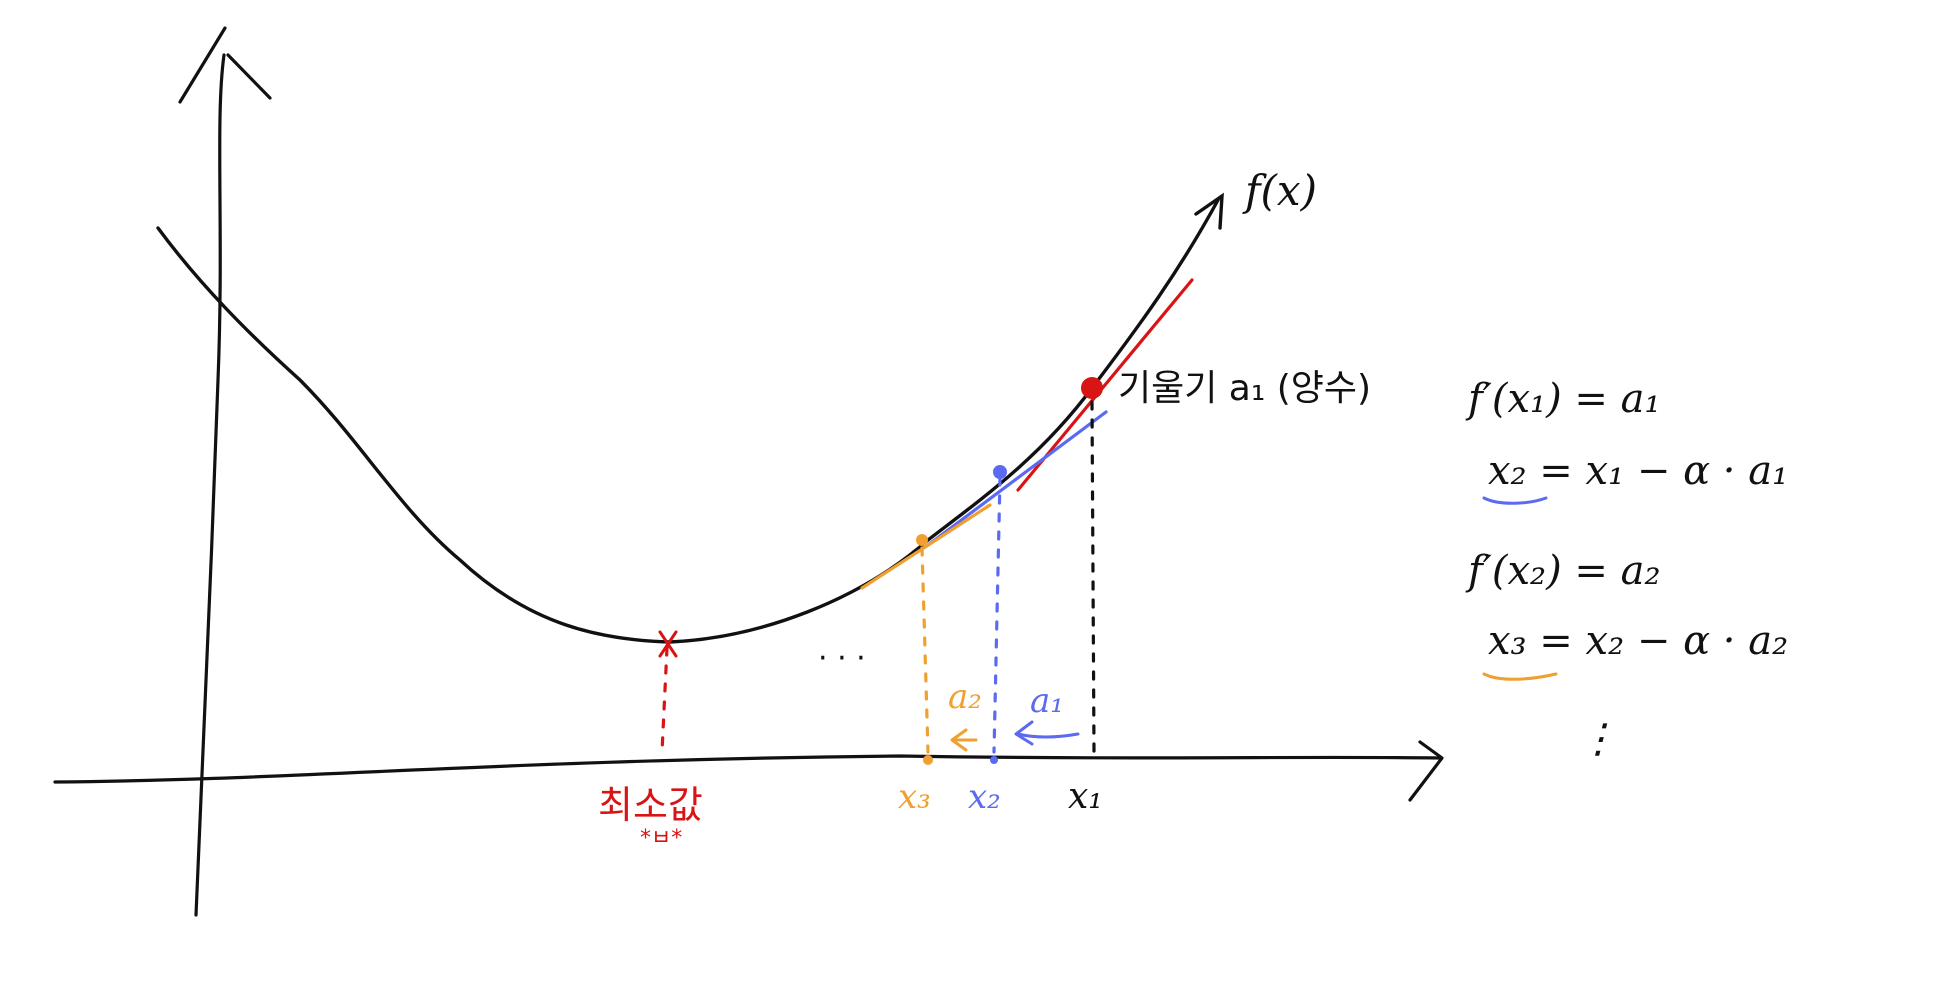  What do you see at coordinates (1563, 571) in the screenshot?
I see `equation-derivative-x2: f′(x₂) = a₂` at bounding box center [1563, 571].